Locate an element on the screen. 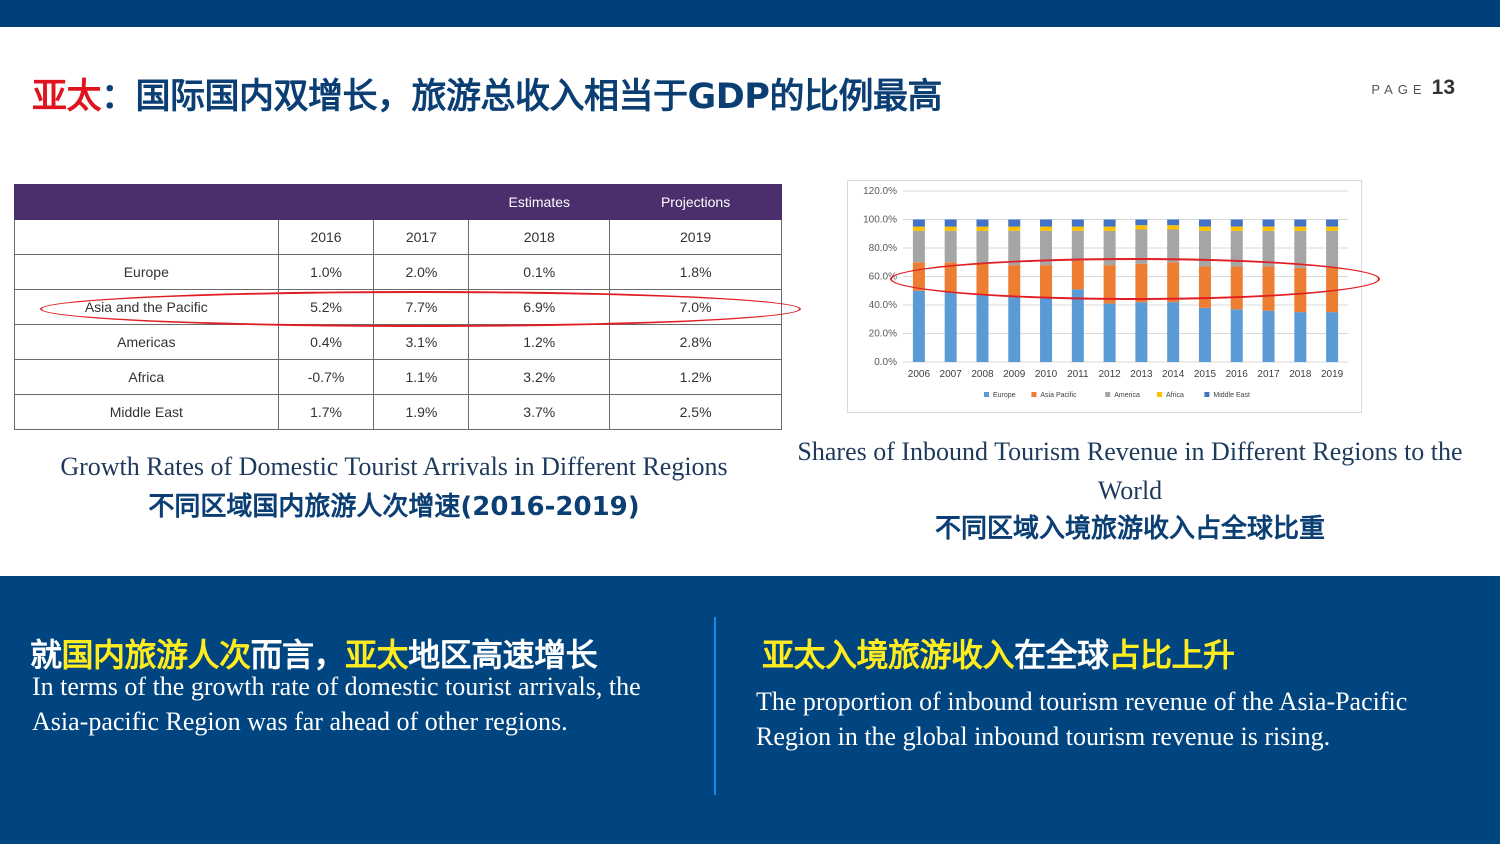  year-header: 2016 is located at coordinates (326, 237).